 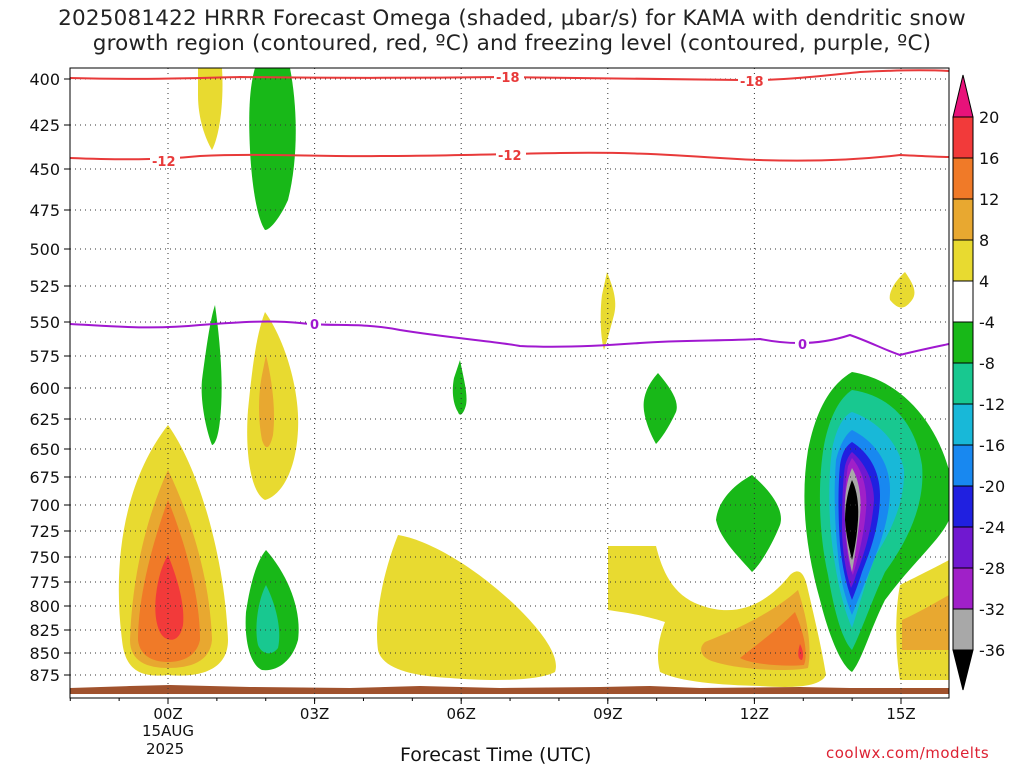 I want to click on x-axis-title: Forecast Time (UTC), so click(x=496, y=755).